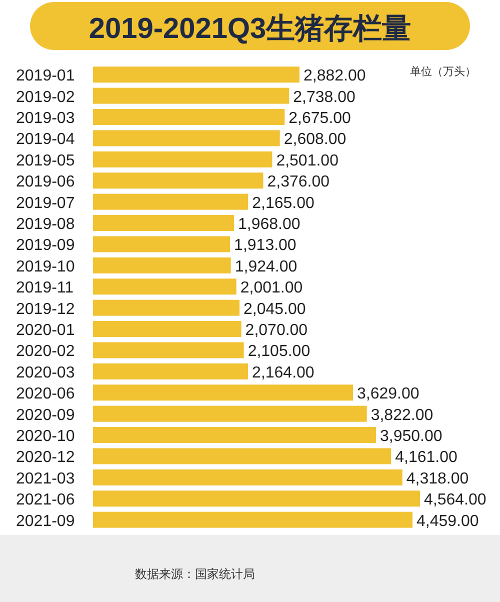 The height and width of the screenshot is (602, 500). I want to click on data-label: 2,001.00, so click(271, 288).